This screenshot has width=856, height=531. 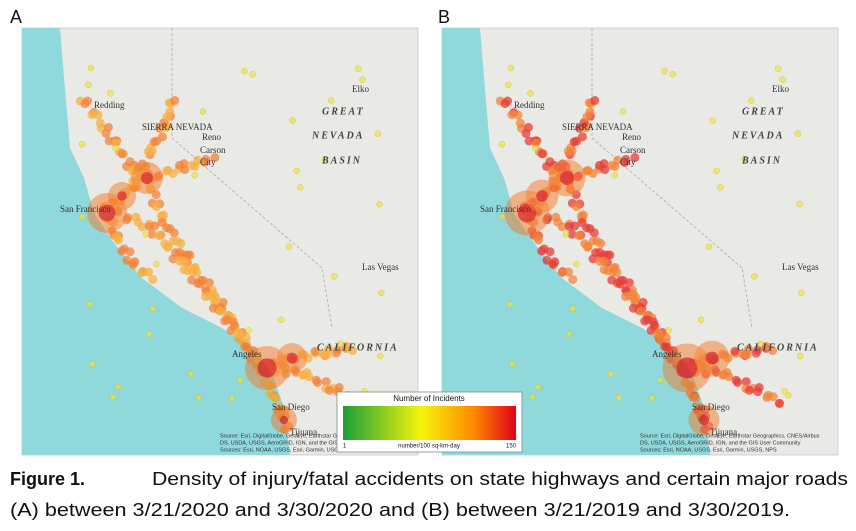 What do you see at coordinates (345, 447) in the screenshot?
I see `legend-min: 1` at bounding box center [345, 447].